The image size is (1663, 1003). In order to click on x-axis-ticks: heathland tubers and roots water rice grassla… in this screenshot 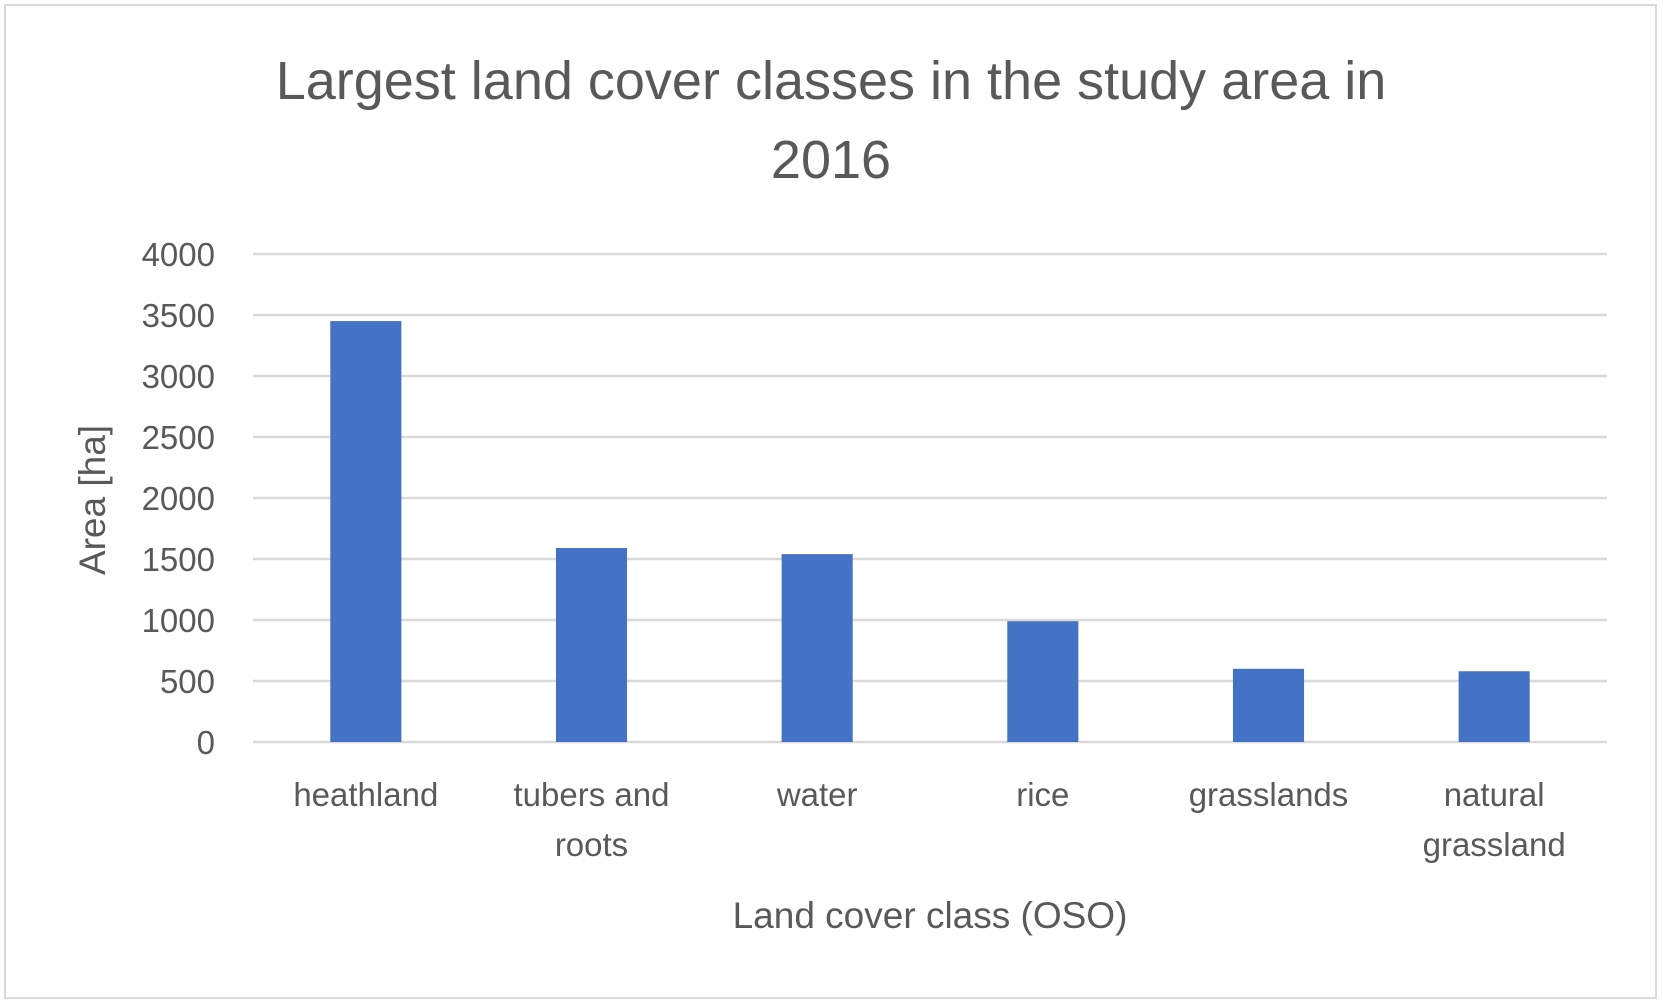, I will do `click(929, 819)`.